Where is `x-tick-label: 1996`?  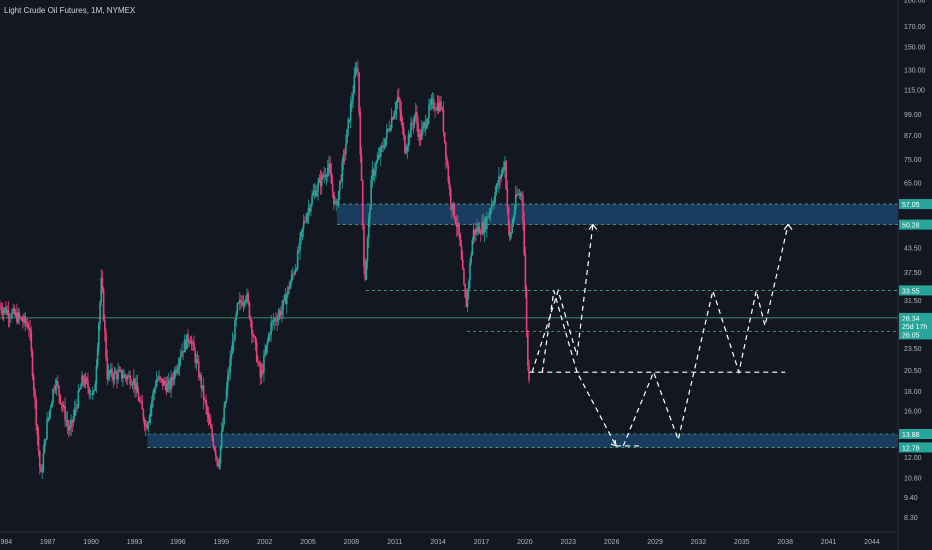
x-tick-label: 1996 is located at coordinates (178, 542).